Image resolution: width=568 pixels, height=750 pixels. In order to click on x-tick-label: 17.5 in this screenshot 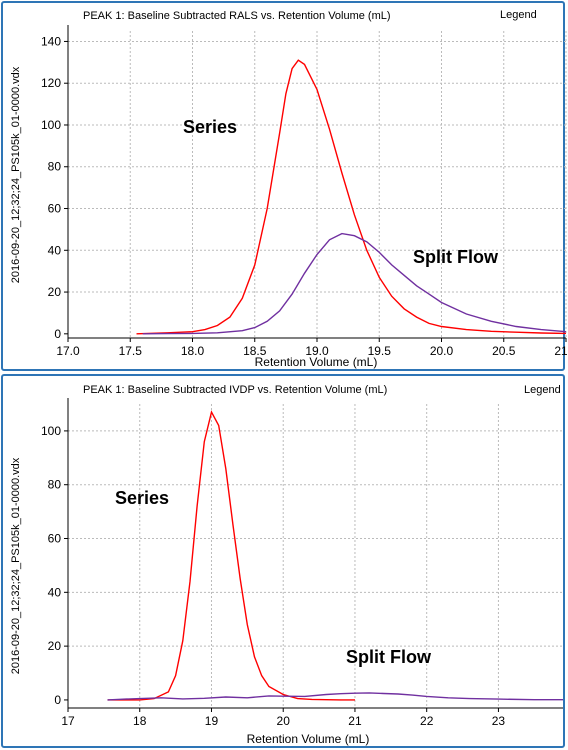, I will do `click(131, 351)`.